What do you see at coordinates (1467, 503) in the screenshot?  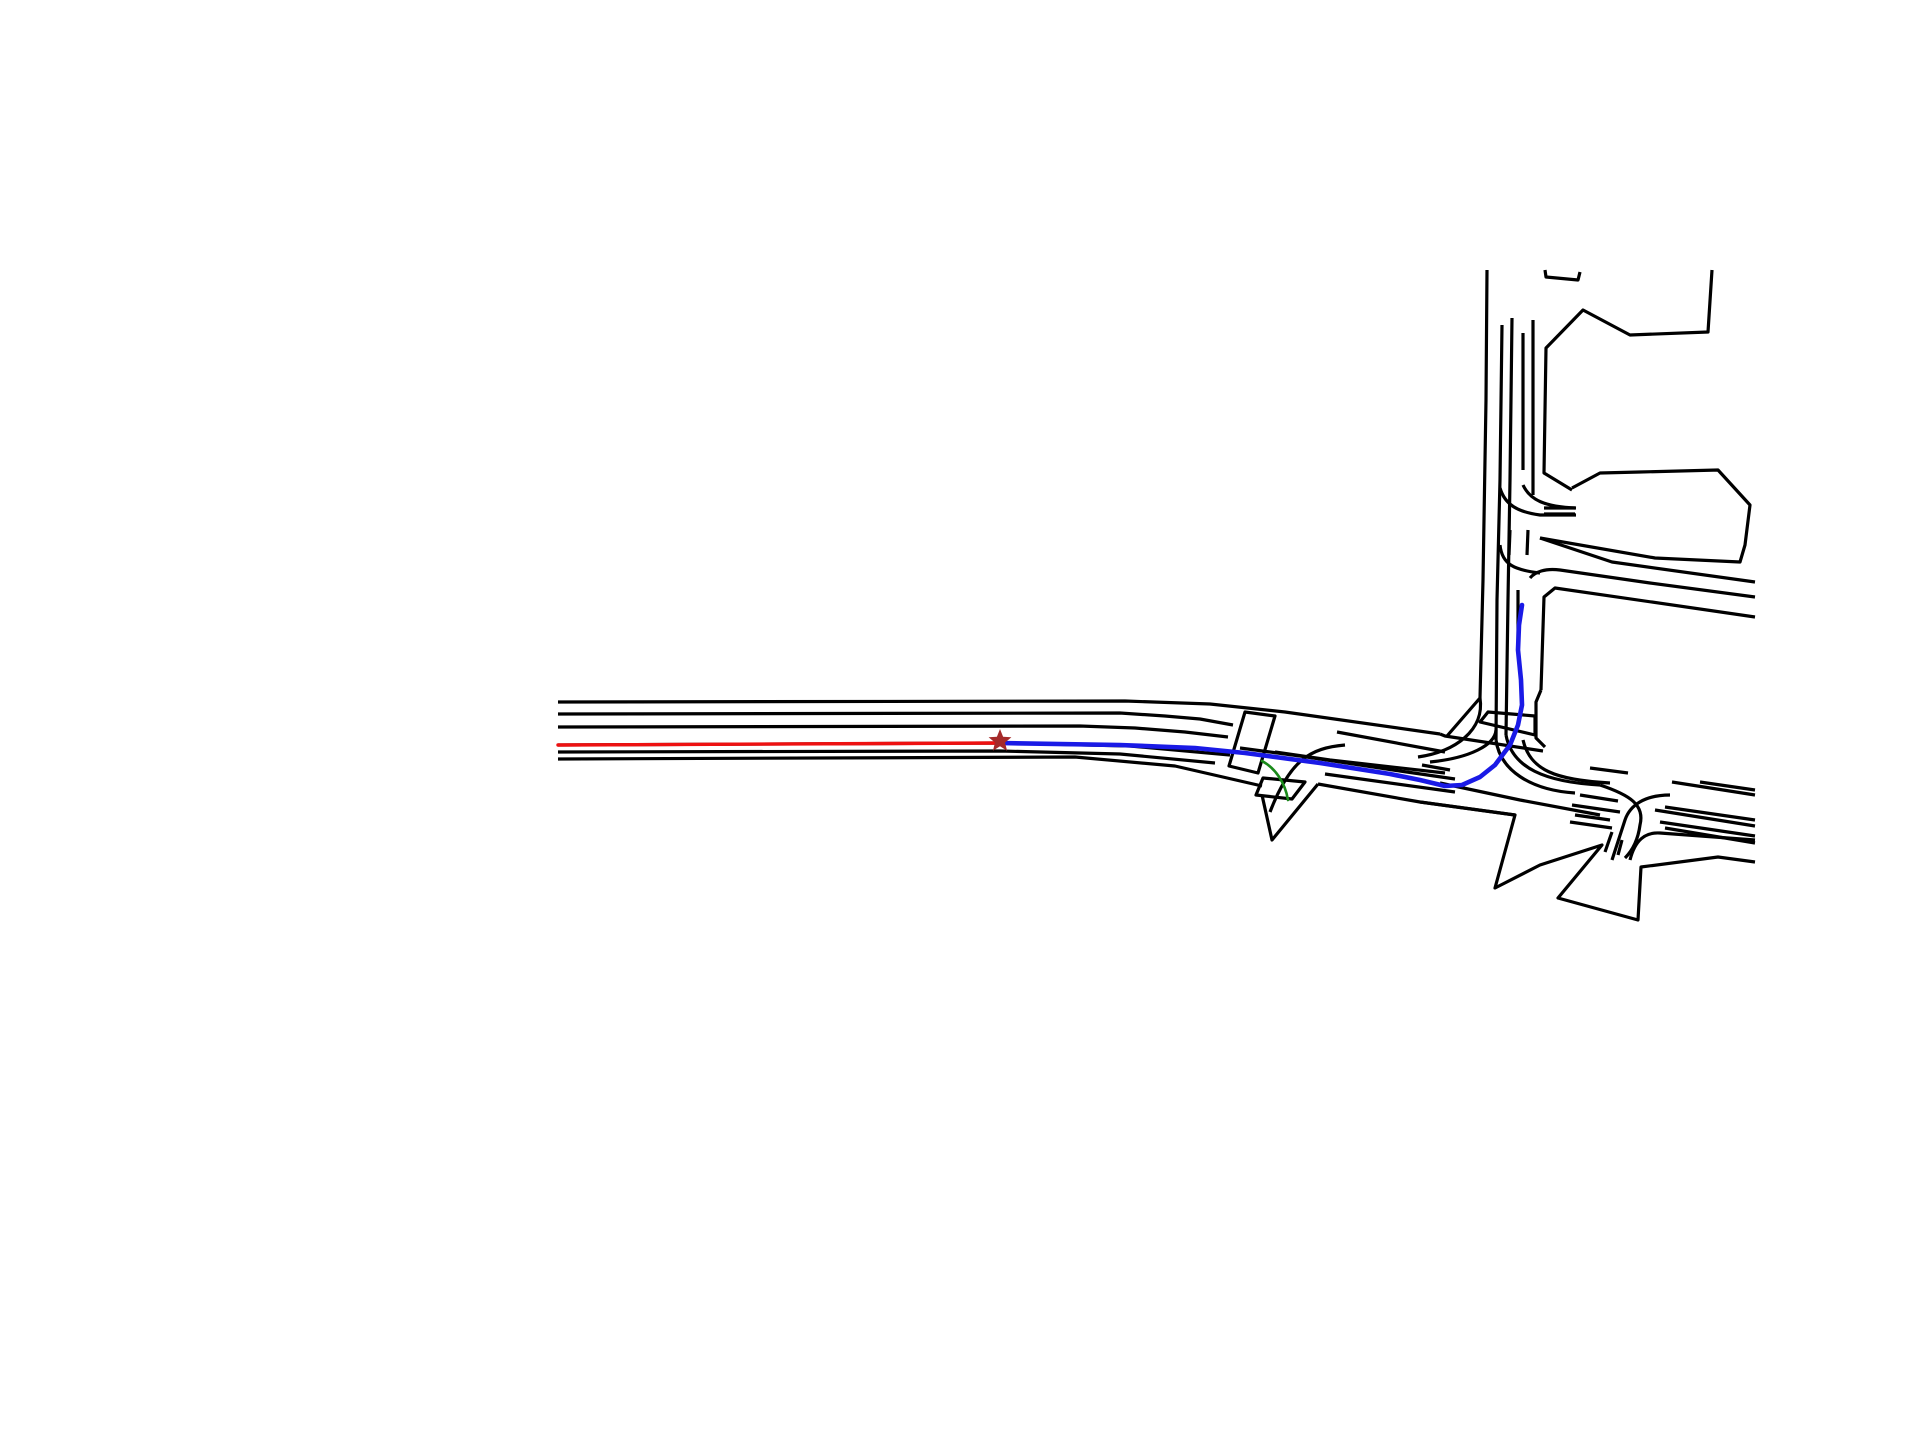 I see `north-road-west-boundary` at bounding box center [1467, 503].